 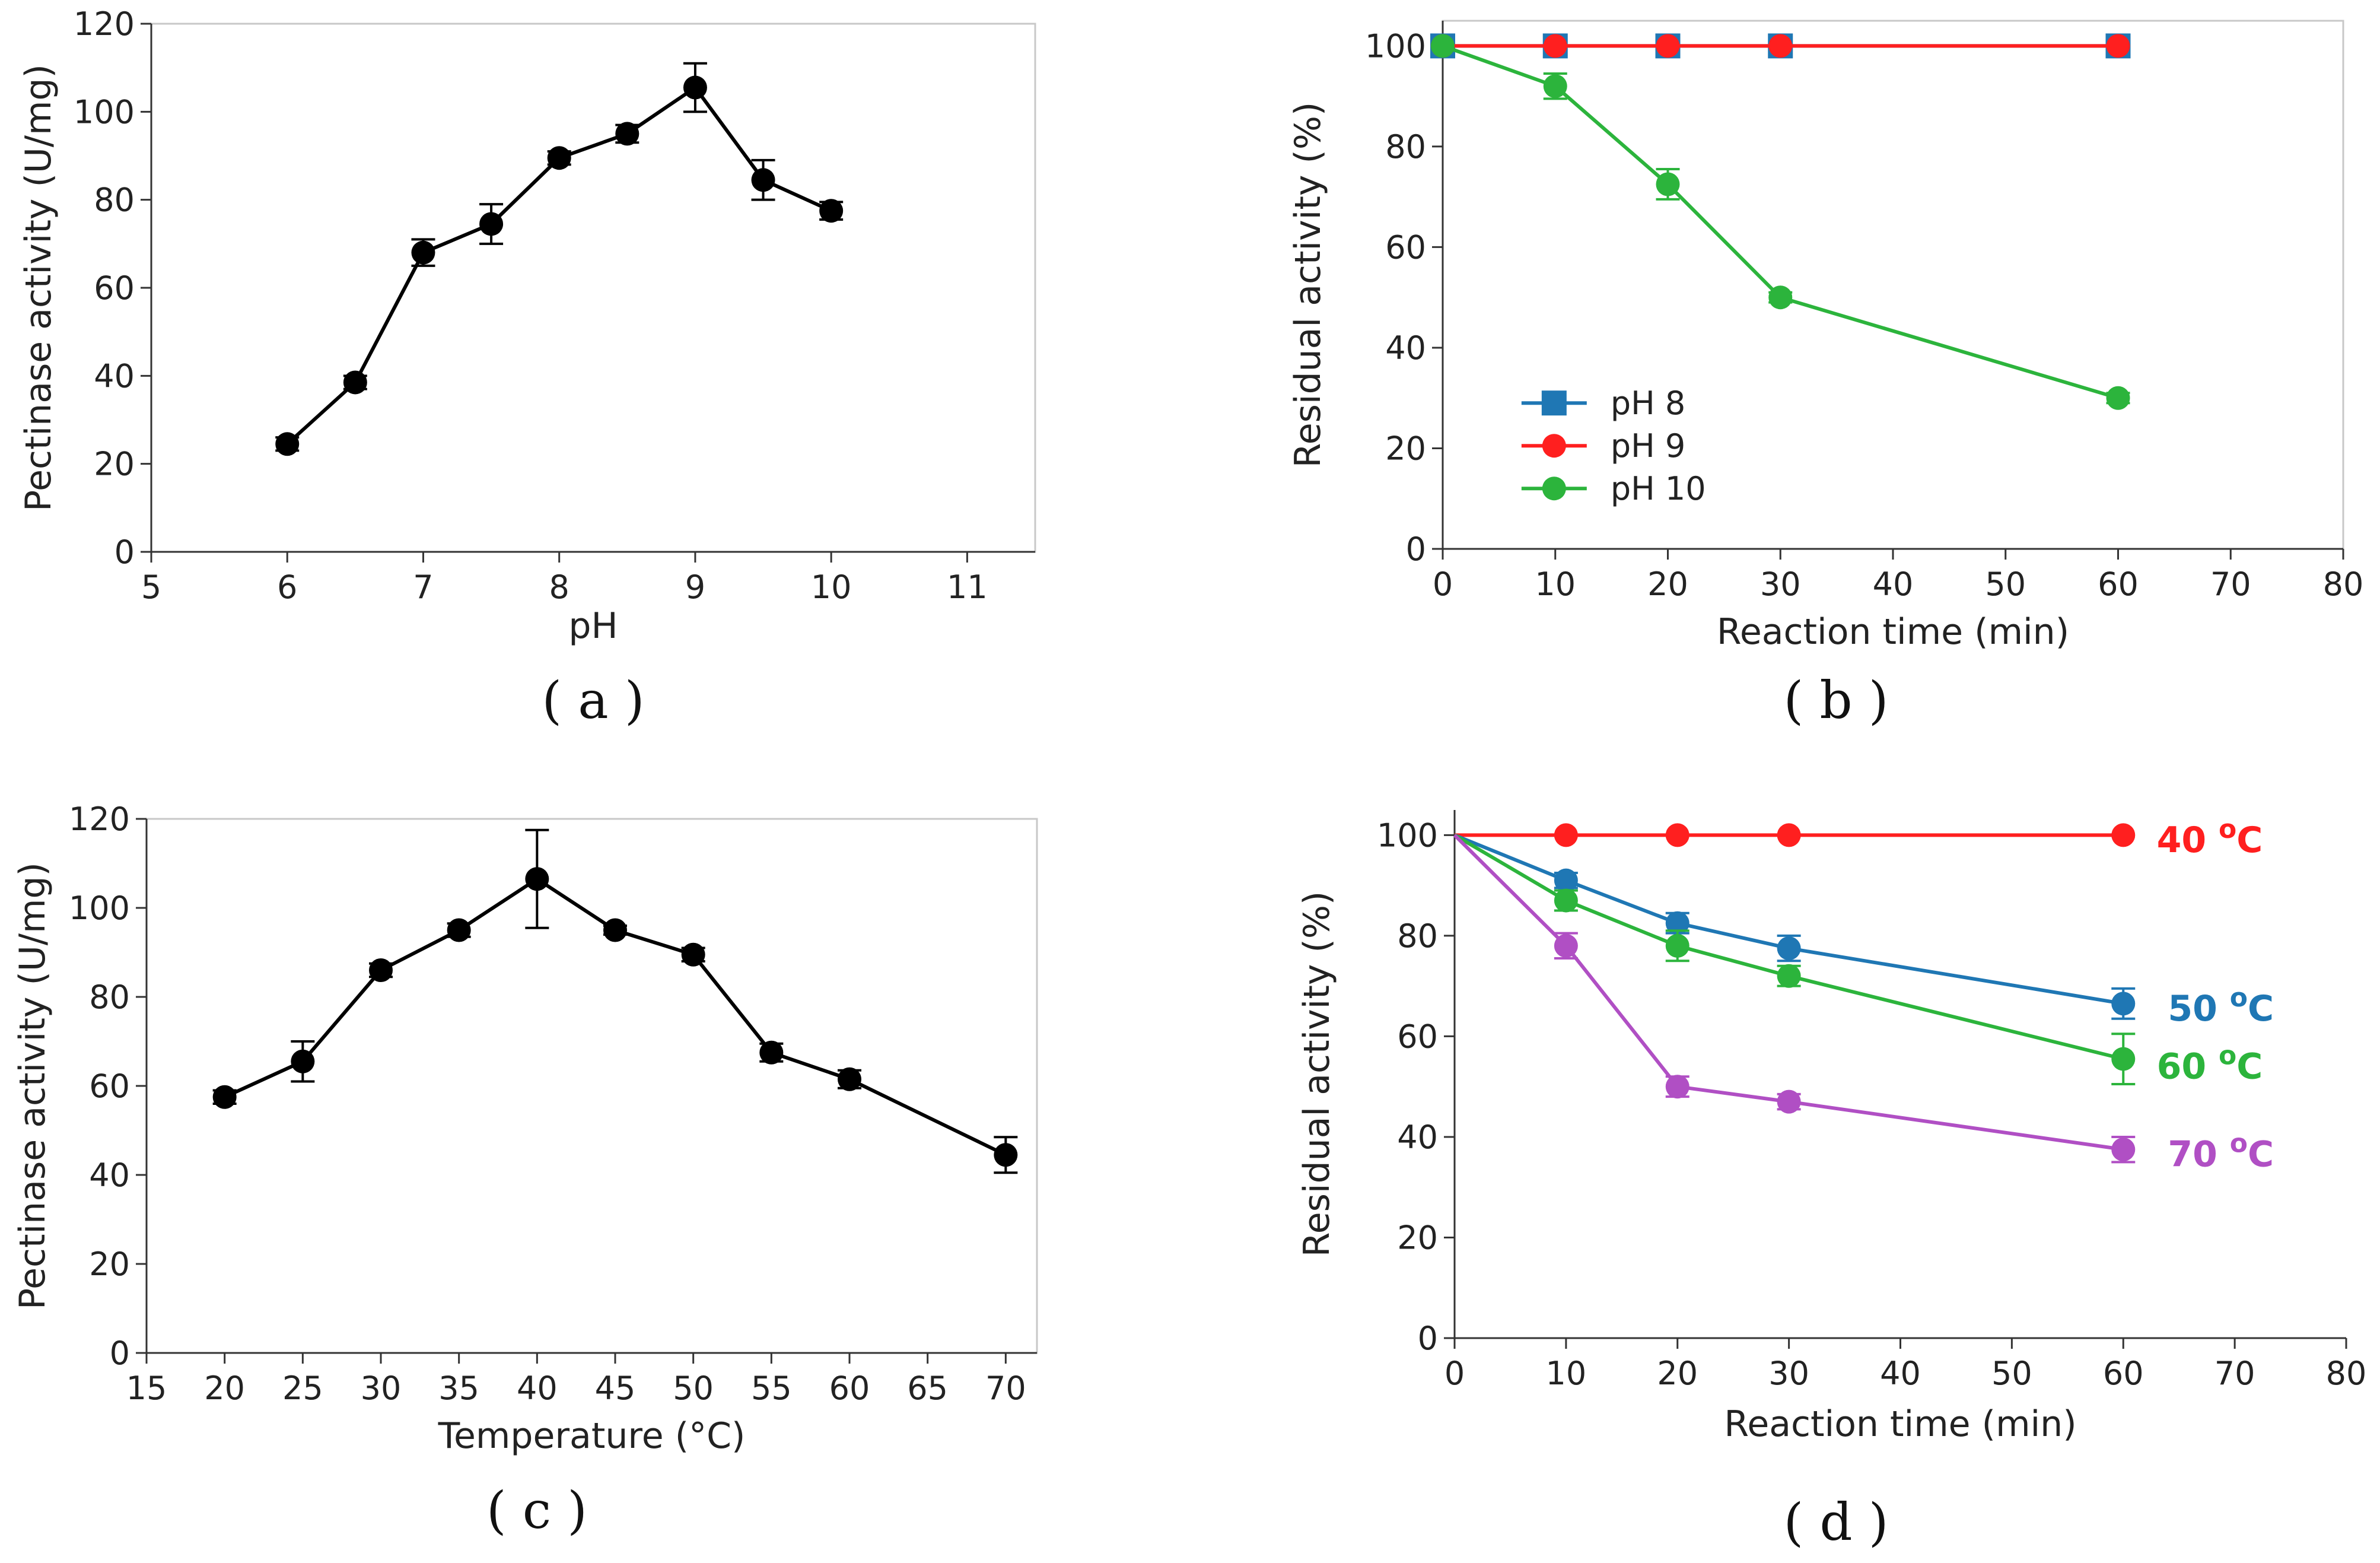 I want to click on chart-a-x-tick-label: 9, so click(x=695, y=587).